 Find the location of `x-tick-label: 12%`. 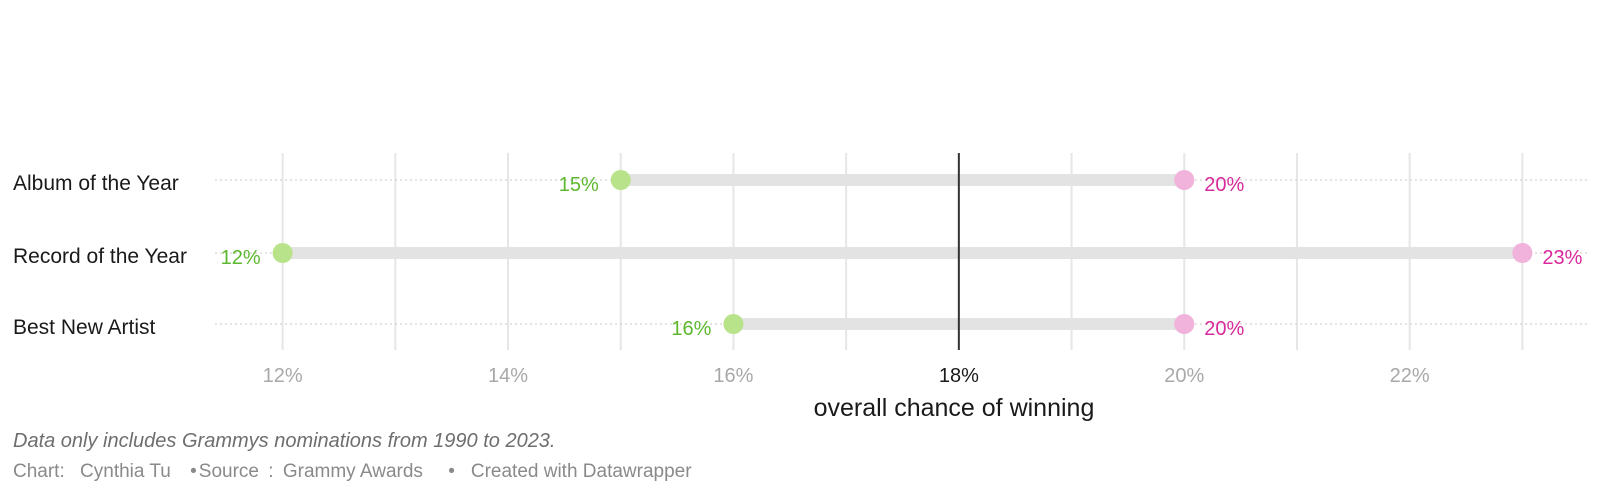

x-tick-label: 12% is located at coordinates (283, 376).